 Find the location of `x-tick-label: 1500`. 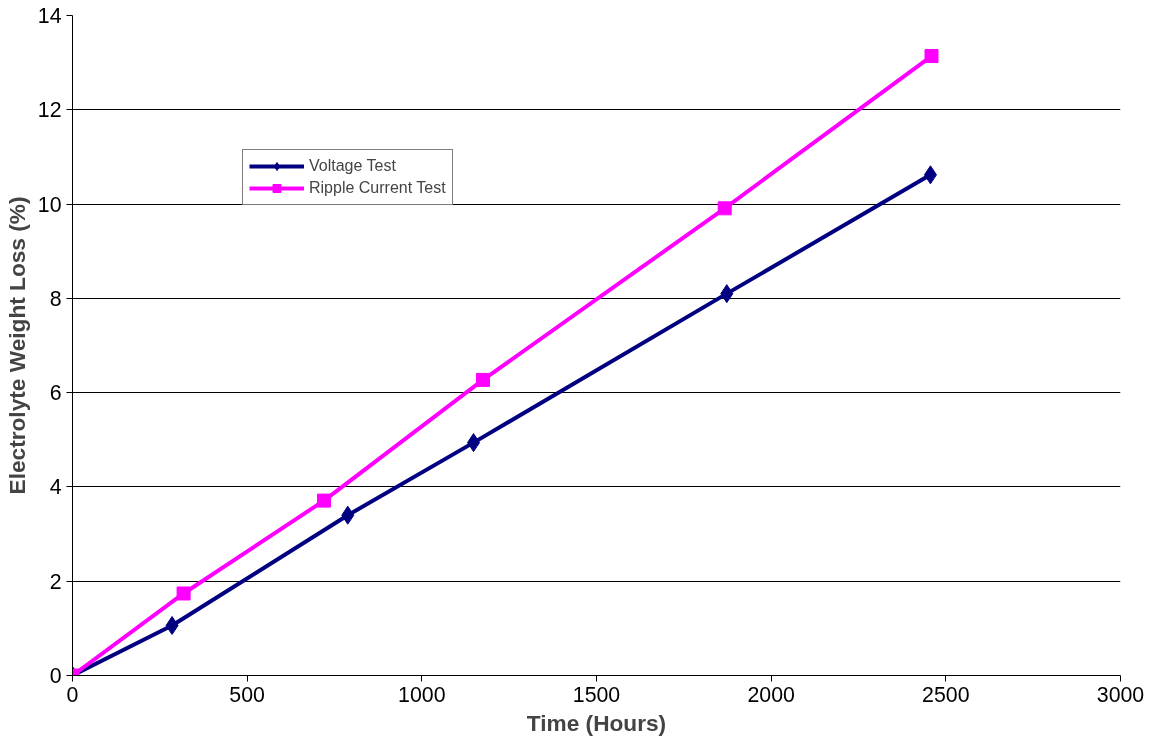

x-tick-label: 1500 is located at coordinates (596, 694).